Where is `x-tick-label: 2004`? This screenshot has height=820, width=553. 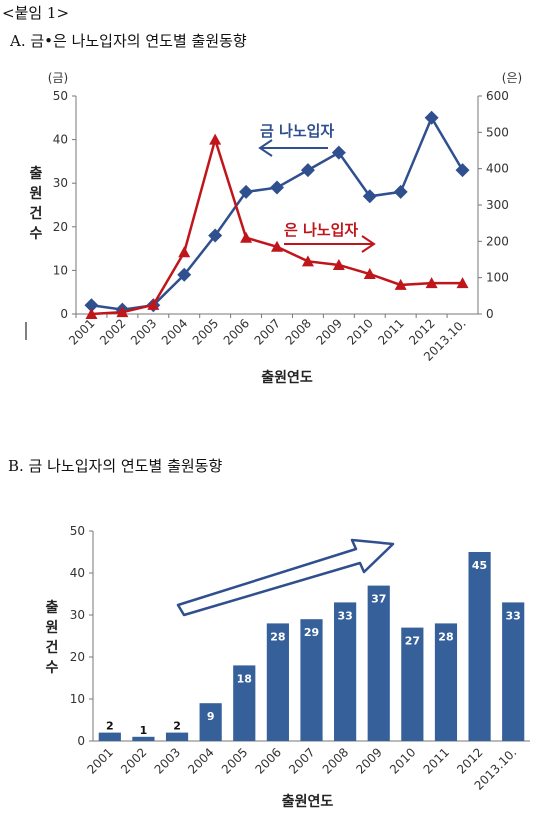
x-tick-label: 2004 is located at coordinates (174, 331).